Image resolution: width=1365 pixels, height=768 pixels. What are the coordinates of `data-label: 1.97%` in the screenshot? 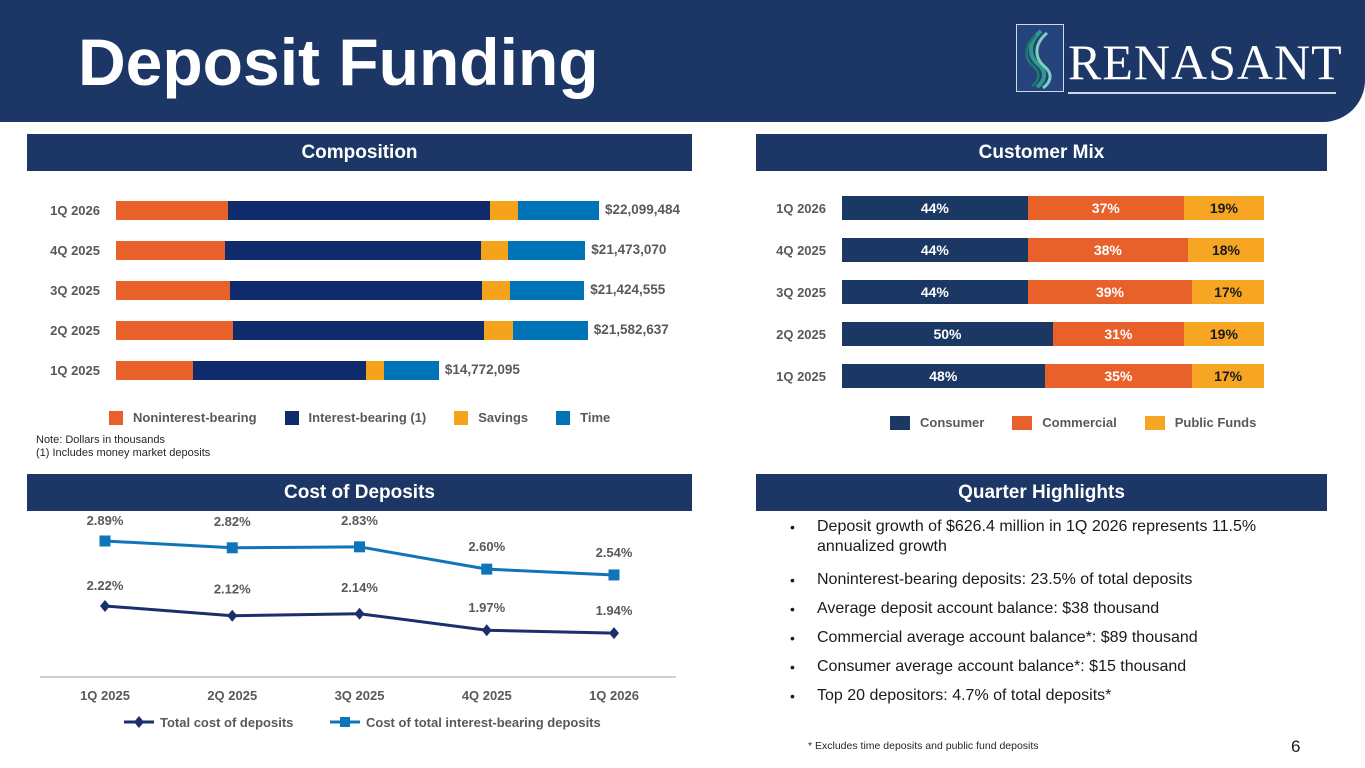 It's located at (486, 607).